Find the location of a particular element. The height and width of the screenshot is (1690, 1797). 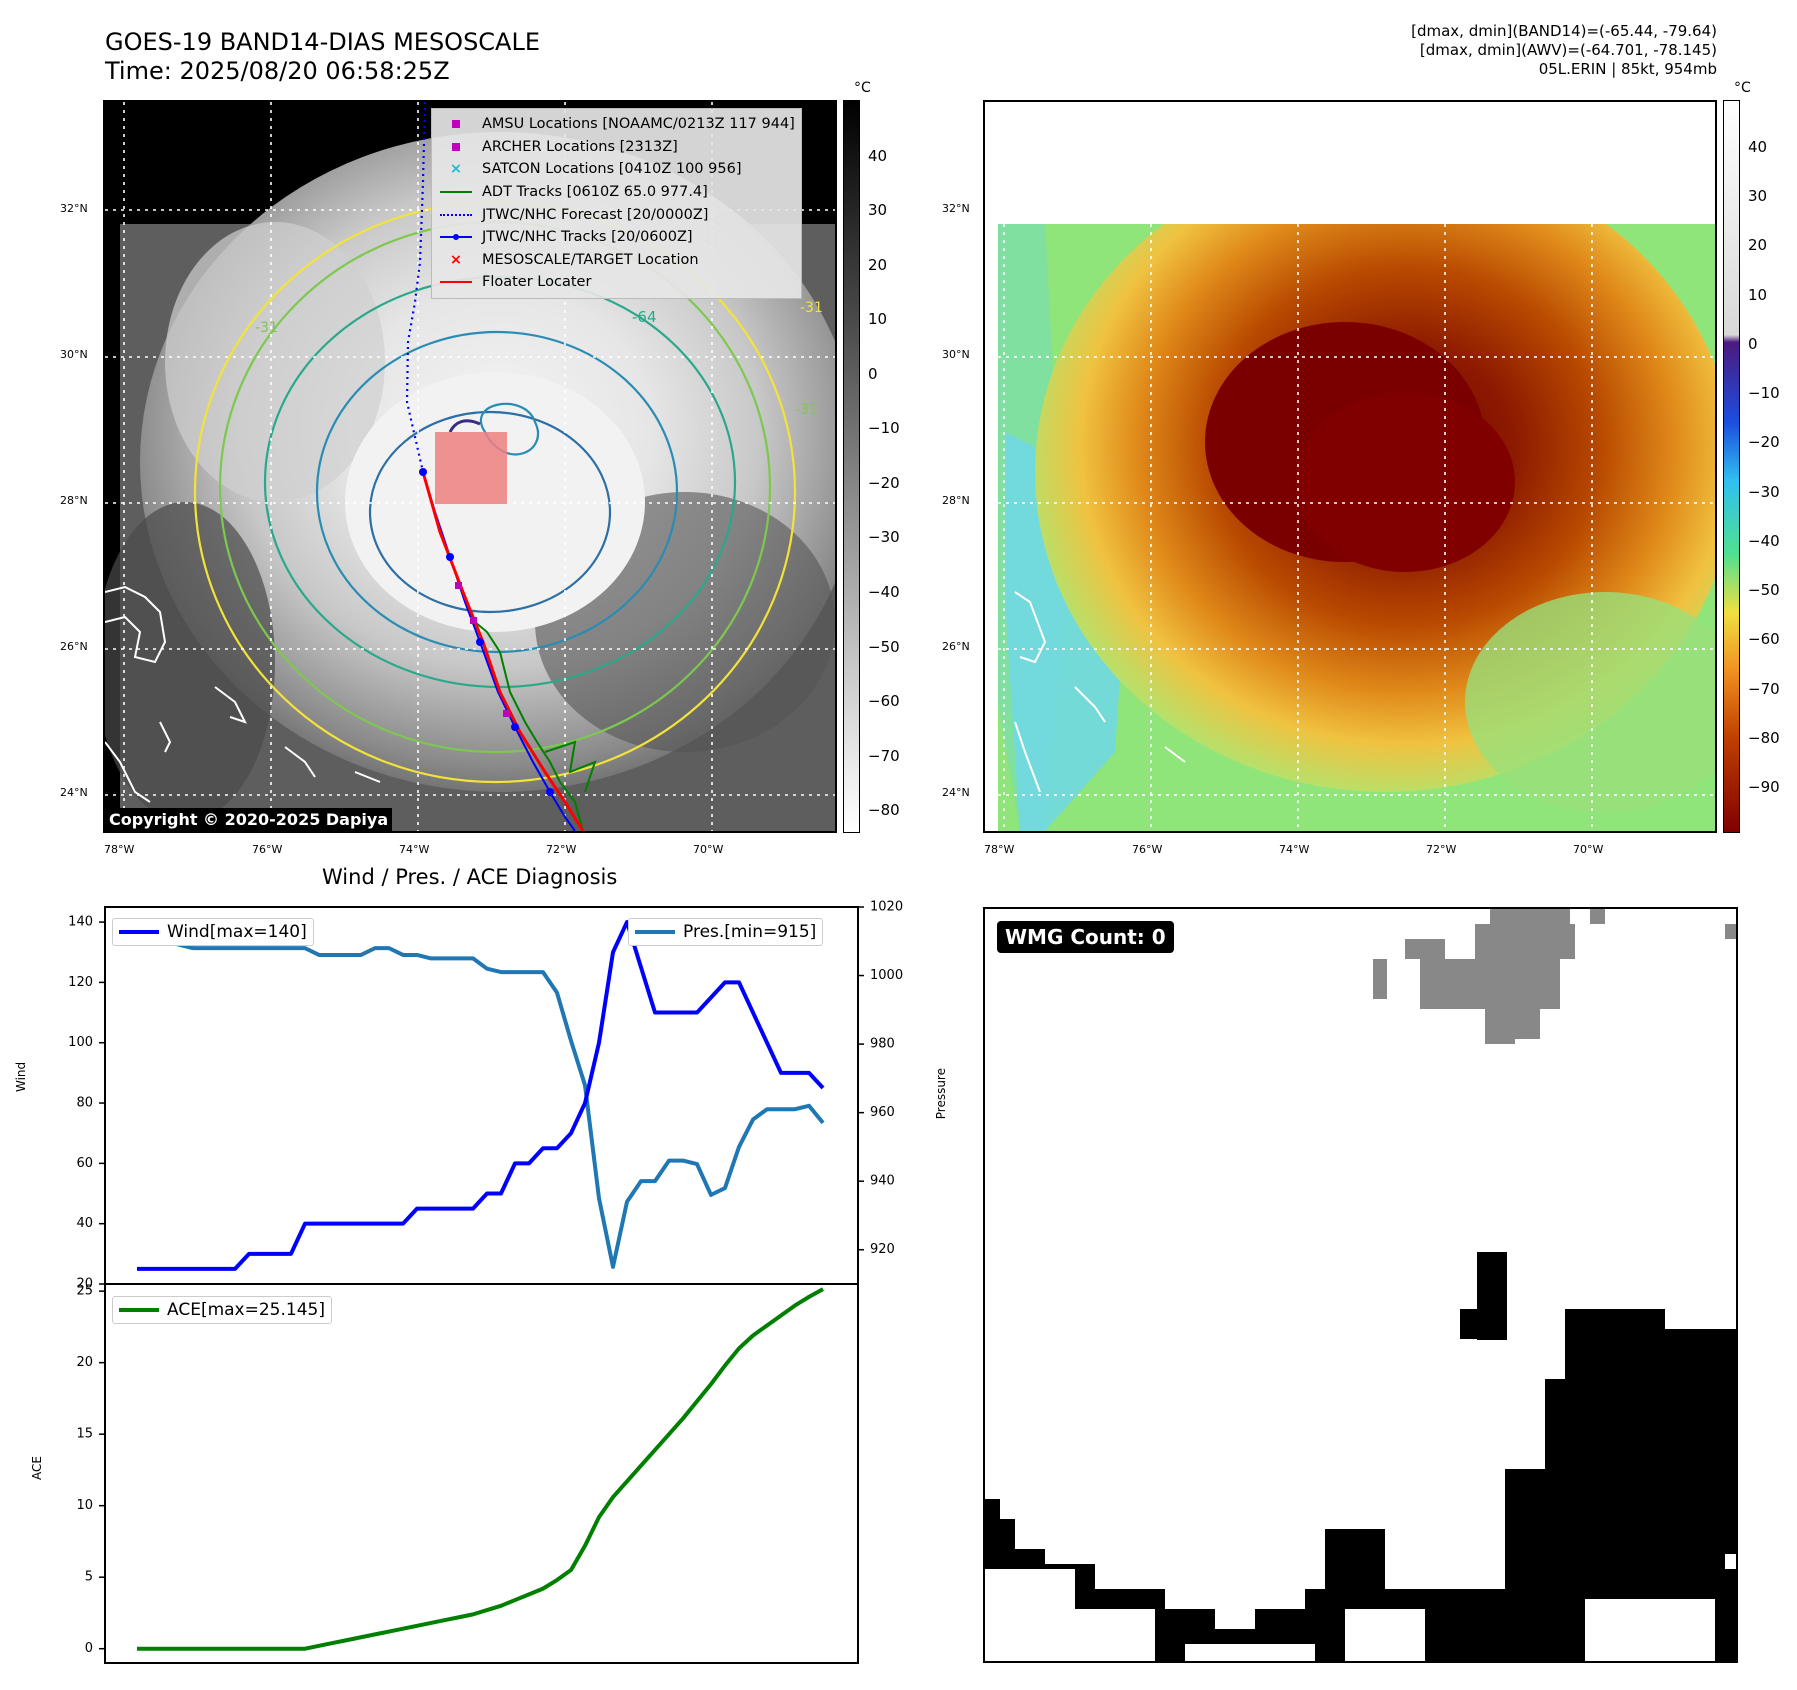

wind-line is located at coordinates (481, 1095).